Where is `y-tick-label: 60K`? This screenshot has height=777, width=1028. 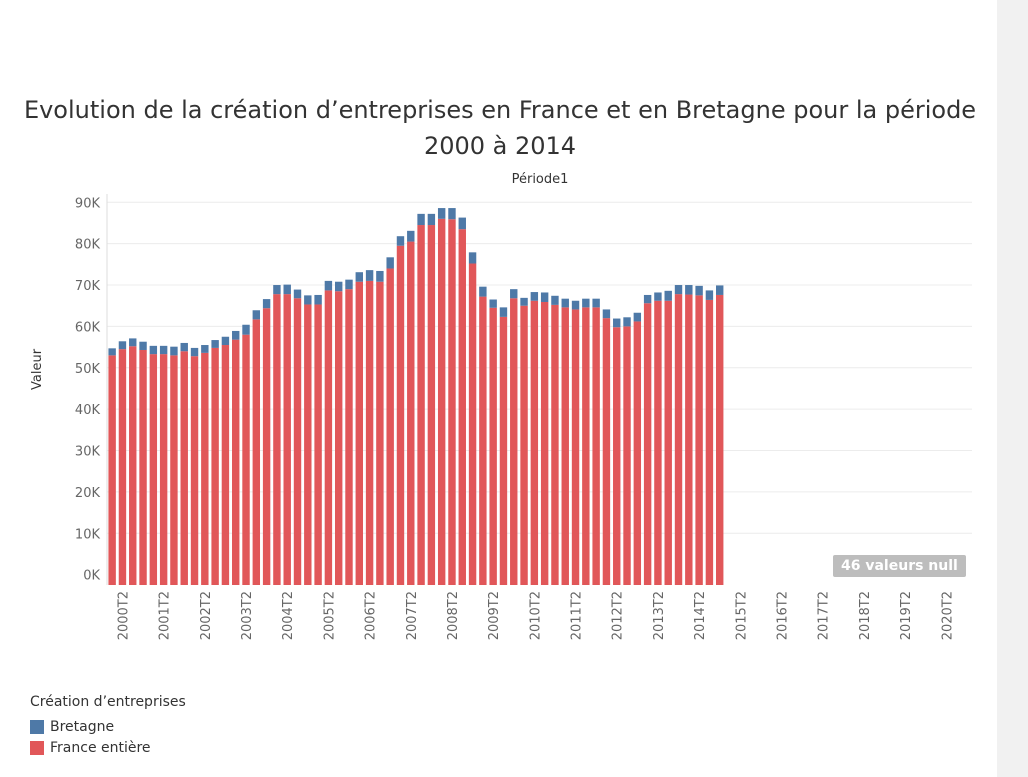 y-tick-label: 60K is located at coordinates (88, 327).